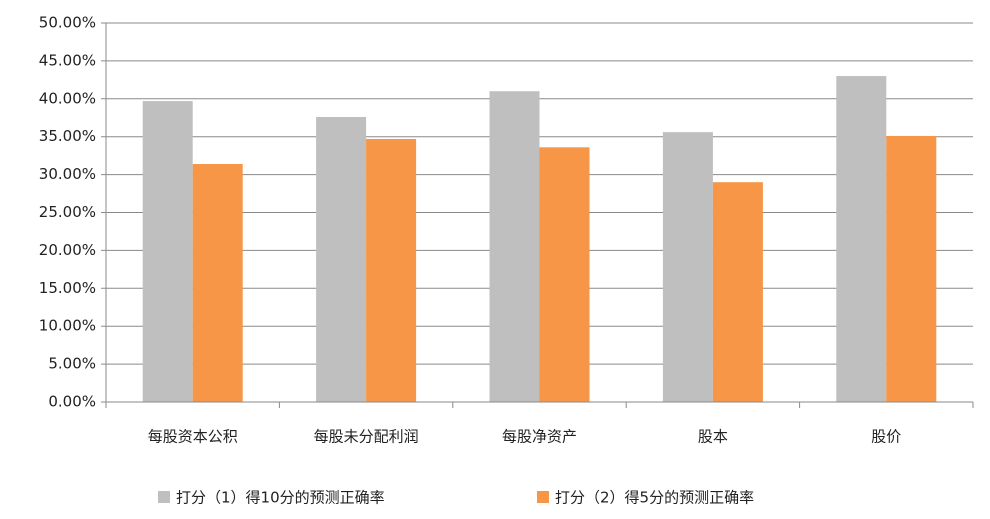  What do you see at coordinates (67, 60) in the screenshot?
I see `y-tick-label: 45.00%` at bounding box center [67, 60].